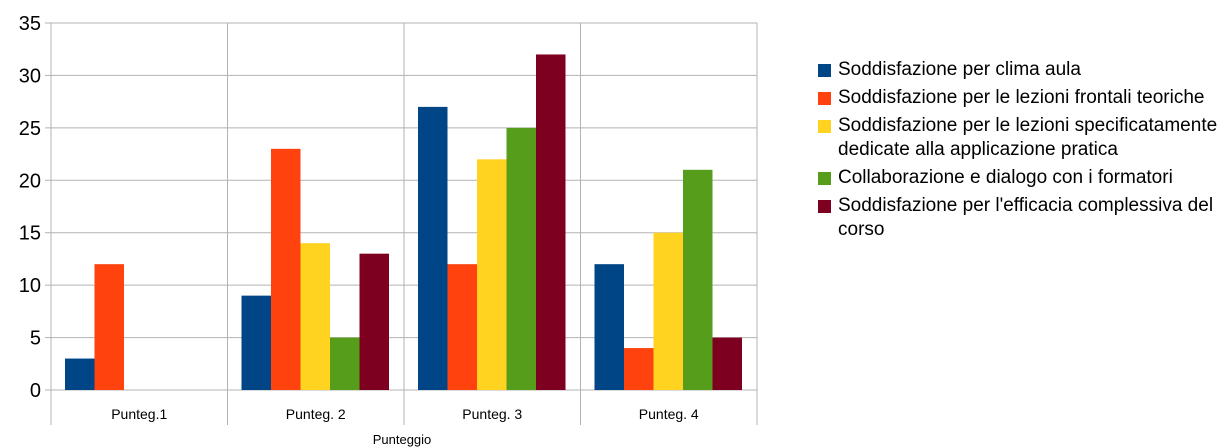 This screenshot has height=448, width=1227. What do you see at coordinates (48, 206) in the screenshot?
I see `axes` at bounding box center [48, 206].